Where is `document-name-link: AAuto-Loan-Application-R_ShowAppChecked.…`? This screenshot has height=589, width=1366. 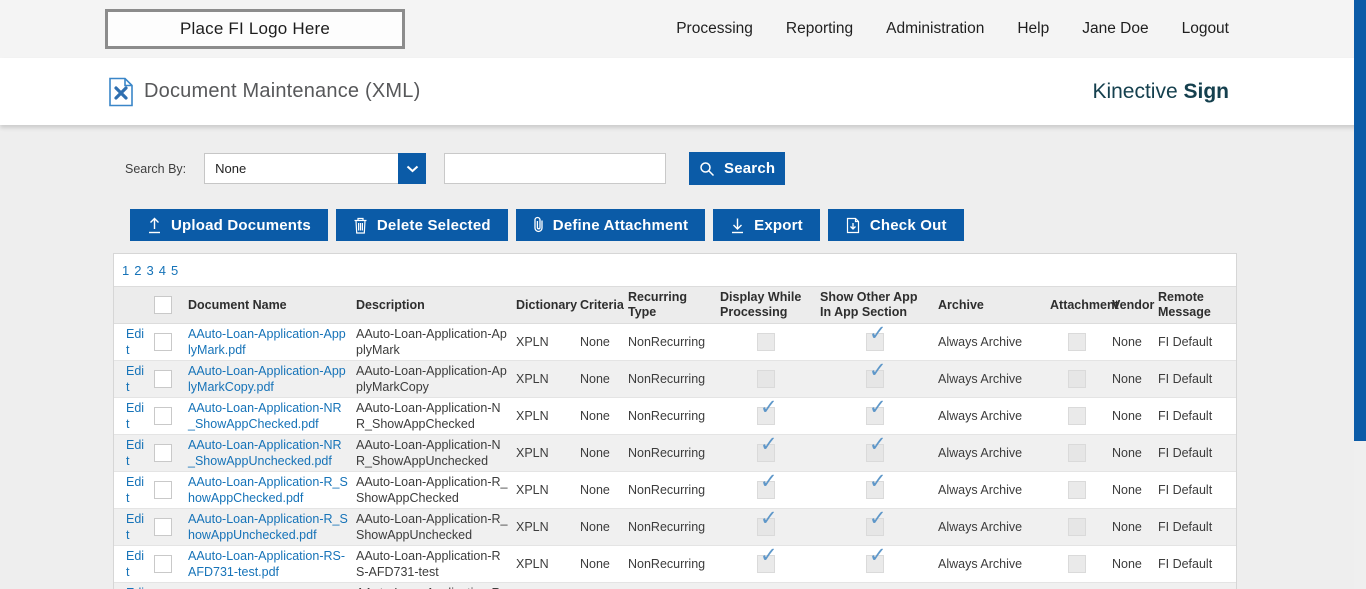
document-name-link: AAuto-Loan-Application-R_ShowAppChecked.… is located at coordinates (268, 490).